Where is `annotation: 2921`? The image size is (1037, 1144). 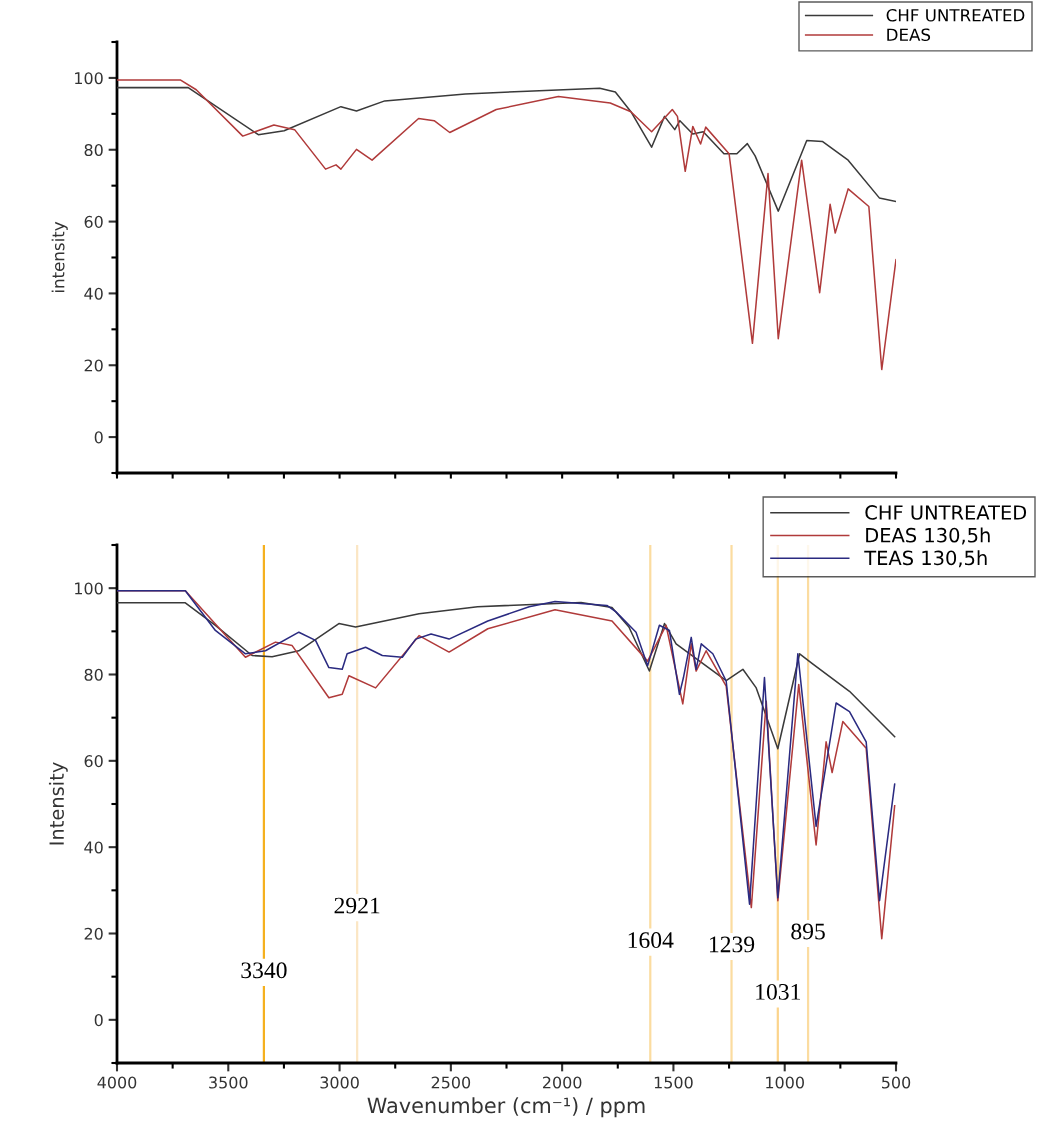
annotation: 2921 is located at coordinates (357, 905).